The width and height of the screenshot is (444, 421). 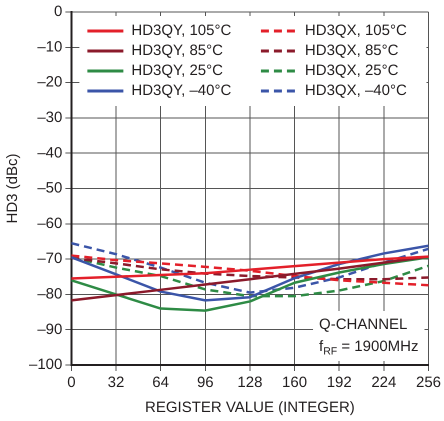 What do you see at coordinates (428, 383) in the screenshot?
I see `x-tick-label: 256` at bounding box center [428, 383].